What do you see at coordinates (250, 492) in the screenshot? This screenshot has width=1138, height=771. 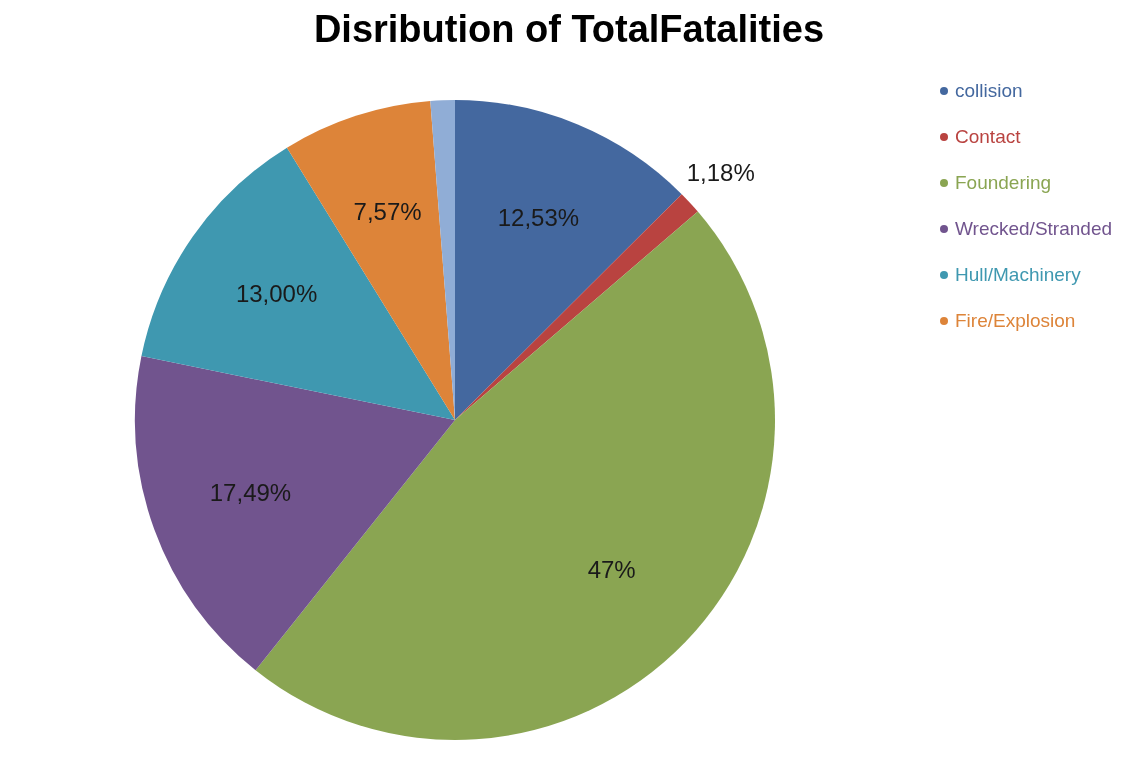 I see `data-label: 17,49%` at bounding box center [250, 492].